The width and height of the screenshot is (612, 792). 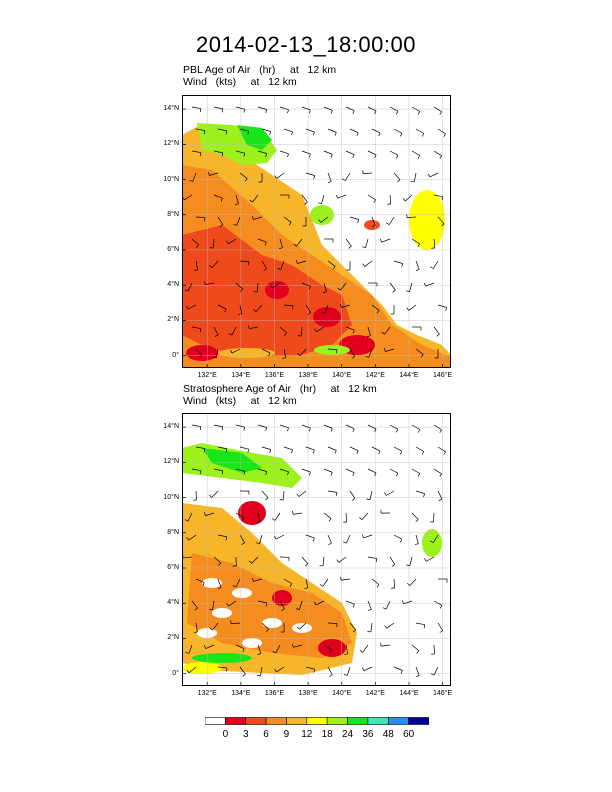 I want to click on panel2-title-line2: Wind (kts) at 12 km, so click(x=240, y=401).